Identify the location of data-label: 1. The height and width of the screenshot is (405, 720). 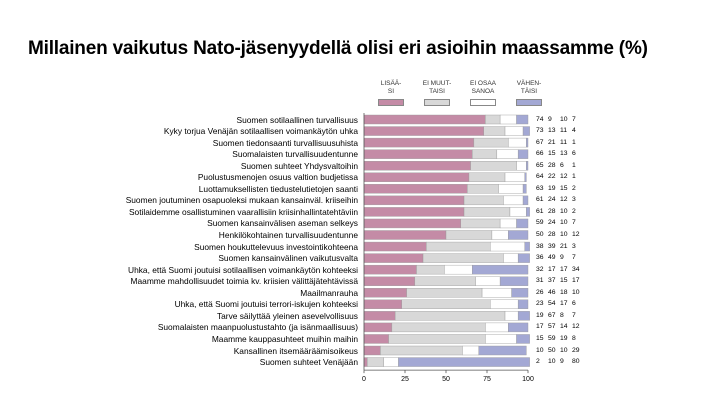
(574, 177).